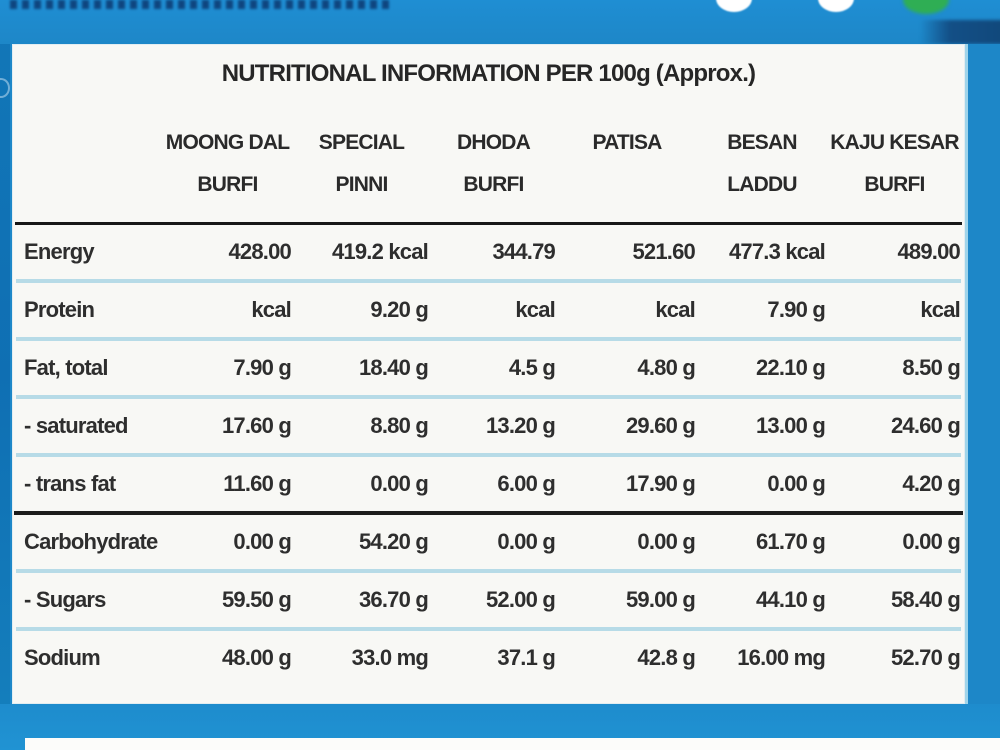 The height and width of the screenshot is (750, 1000). I want to click on value-cell: 477.3 kcal, so click(777, 251).